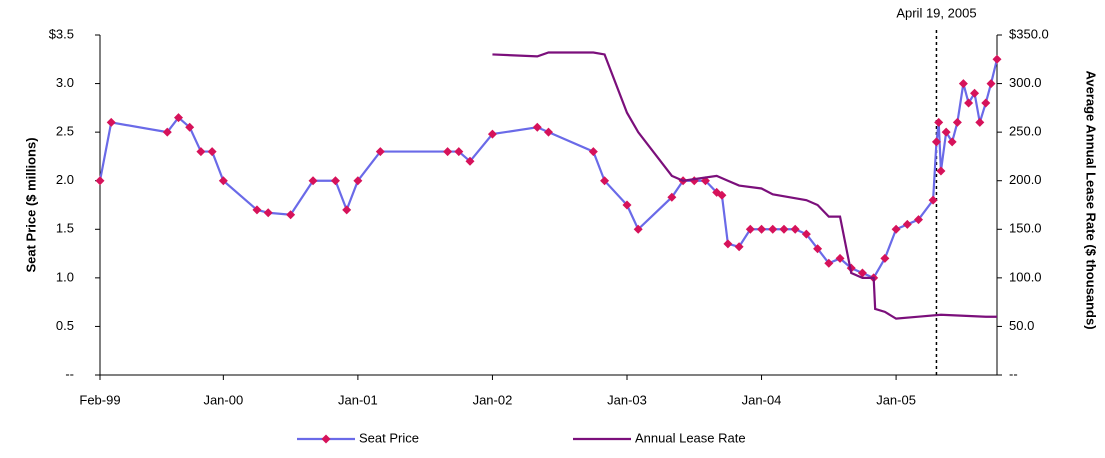 The image size is (1105, 458). Describe the element at coordinates (1025, 276) in the screenshot. I see `y2-tick-label: 100.0` at that location.